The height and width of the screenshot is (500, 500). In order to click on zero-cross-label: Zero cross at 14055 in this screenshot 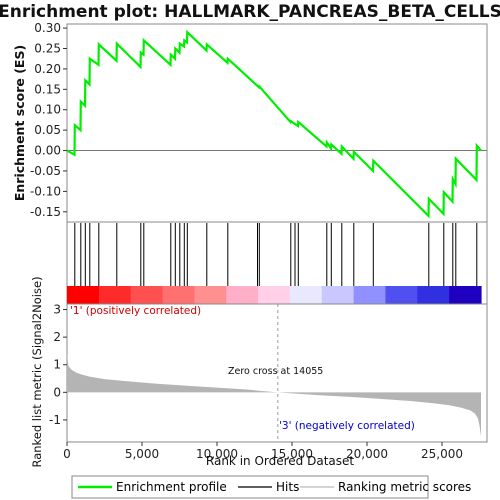, I will do `click(275, 371)`.